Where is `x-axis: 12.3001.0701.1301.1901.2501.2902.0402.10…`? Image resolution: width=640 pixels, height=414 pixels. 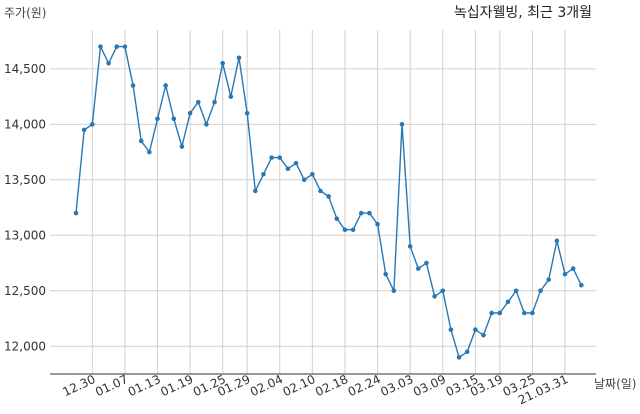 x-axis: 12.3001.0701.1301.1901.2501.2902.0402.10… is located at coordinates (316, 389).